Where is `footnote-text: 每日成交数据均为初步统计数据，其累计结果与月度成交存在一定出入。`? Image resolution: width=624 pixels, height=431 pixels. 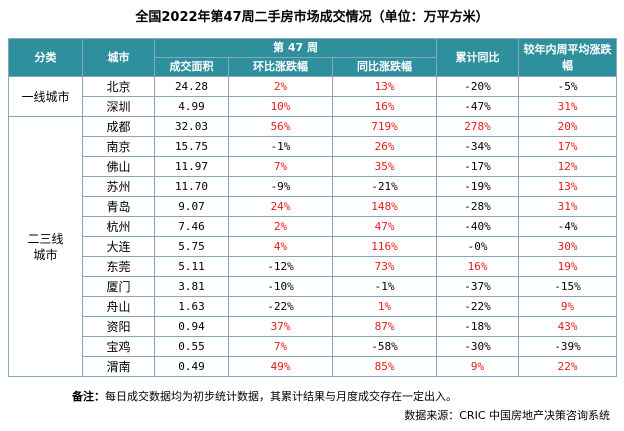
footnote-text: 每日成交数据均为初步统计数据，其累计结果与月度成交存在一定出入。 is located at coordinates (281, 396).